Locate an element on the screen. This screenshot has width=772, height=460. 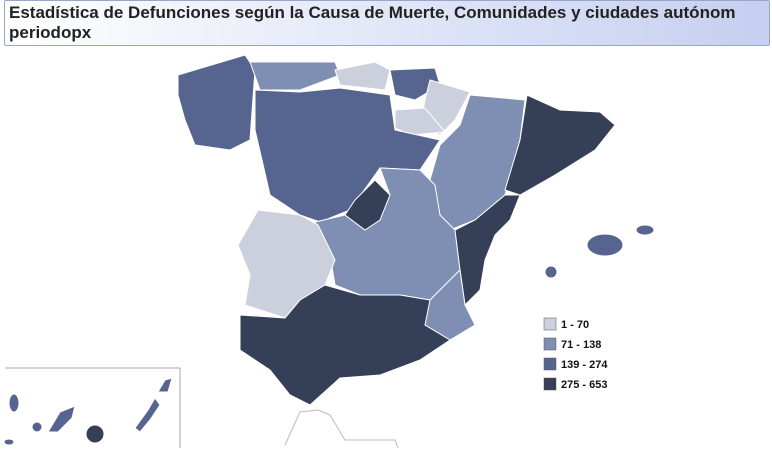
galicia is located at coordinates (216, 102).